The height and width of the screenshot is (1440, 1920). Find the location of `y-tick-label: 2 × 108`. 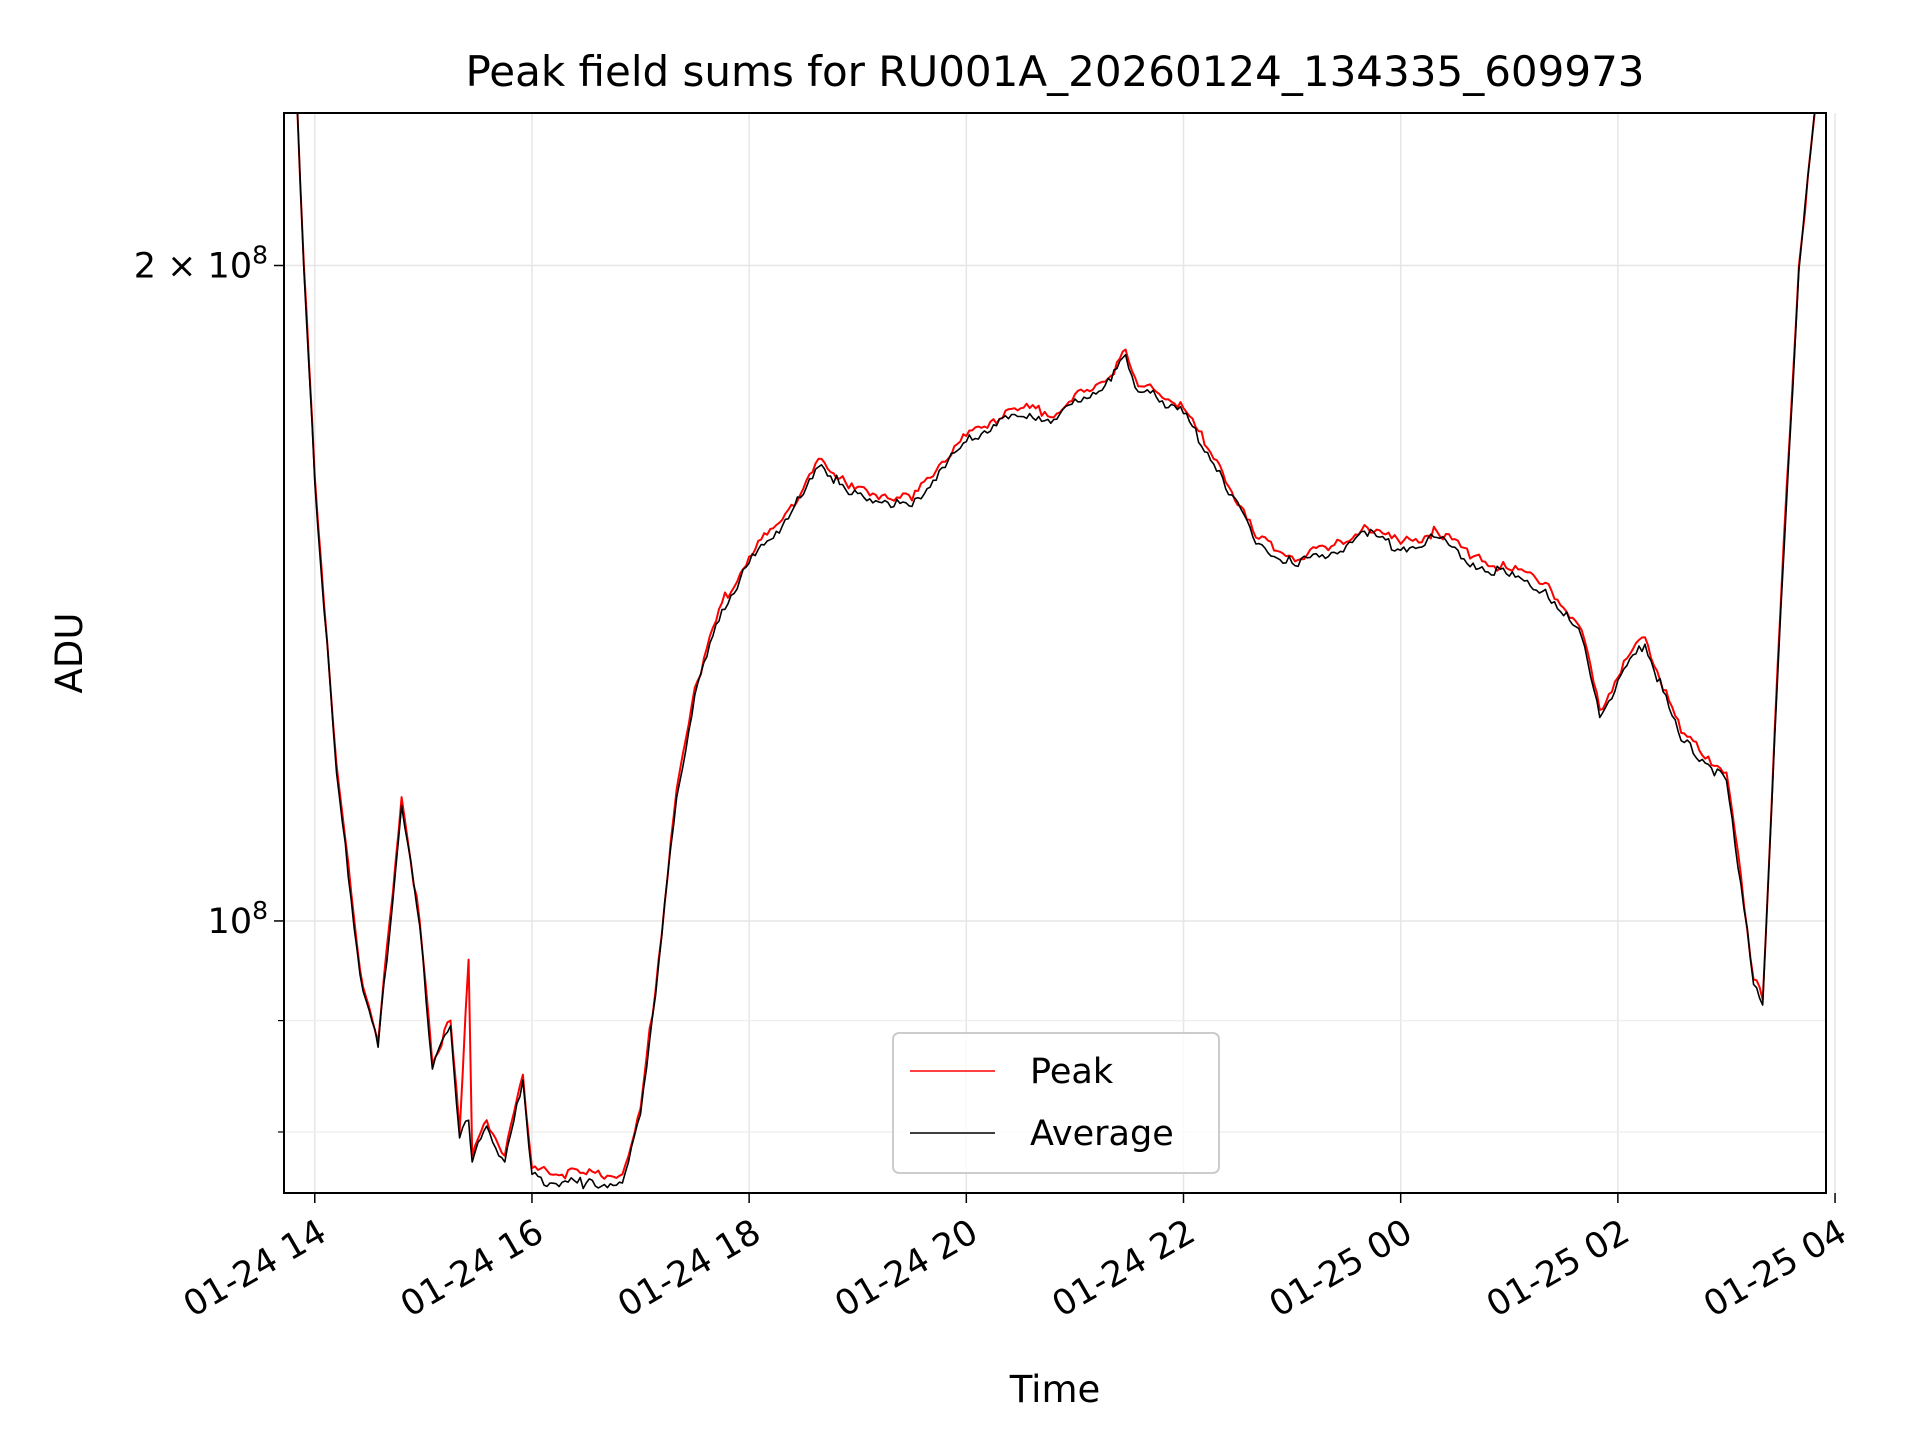

y-tick-label: 2 × 108 is located at coordinates (201, 263).